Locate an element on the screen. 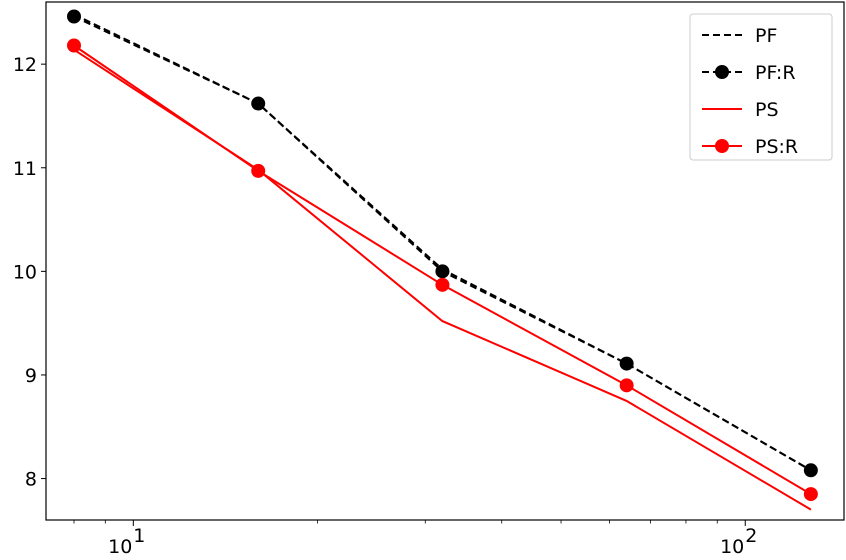 Image resolution: width=846 pixels, height=560 pixels. y-tick-label: 10 is located at coordinates (25, 272).